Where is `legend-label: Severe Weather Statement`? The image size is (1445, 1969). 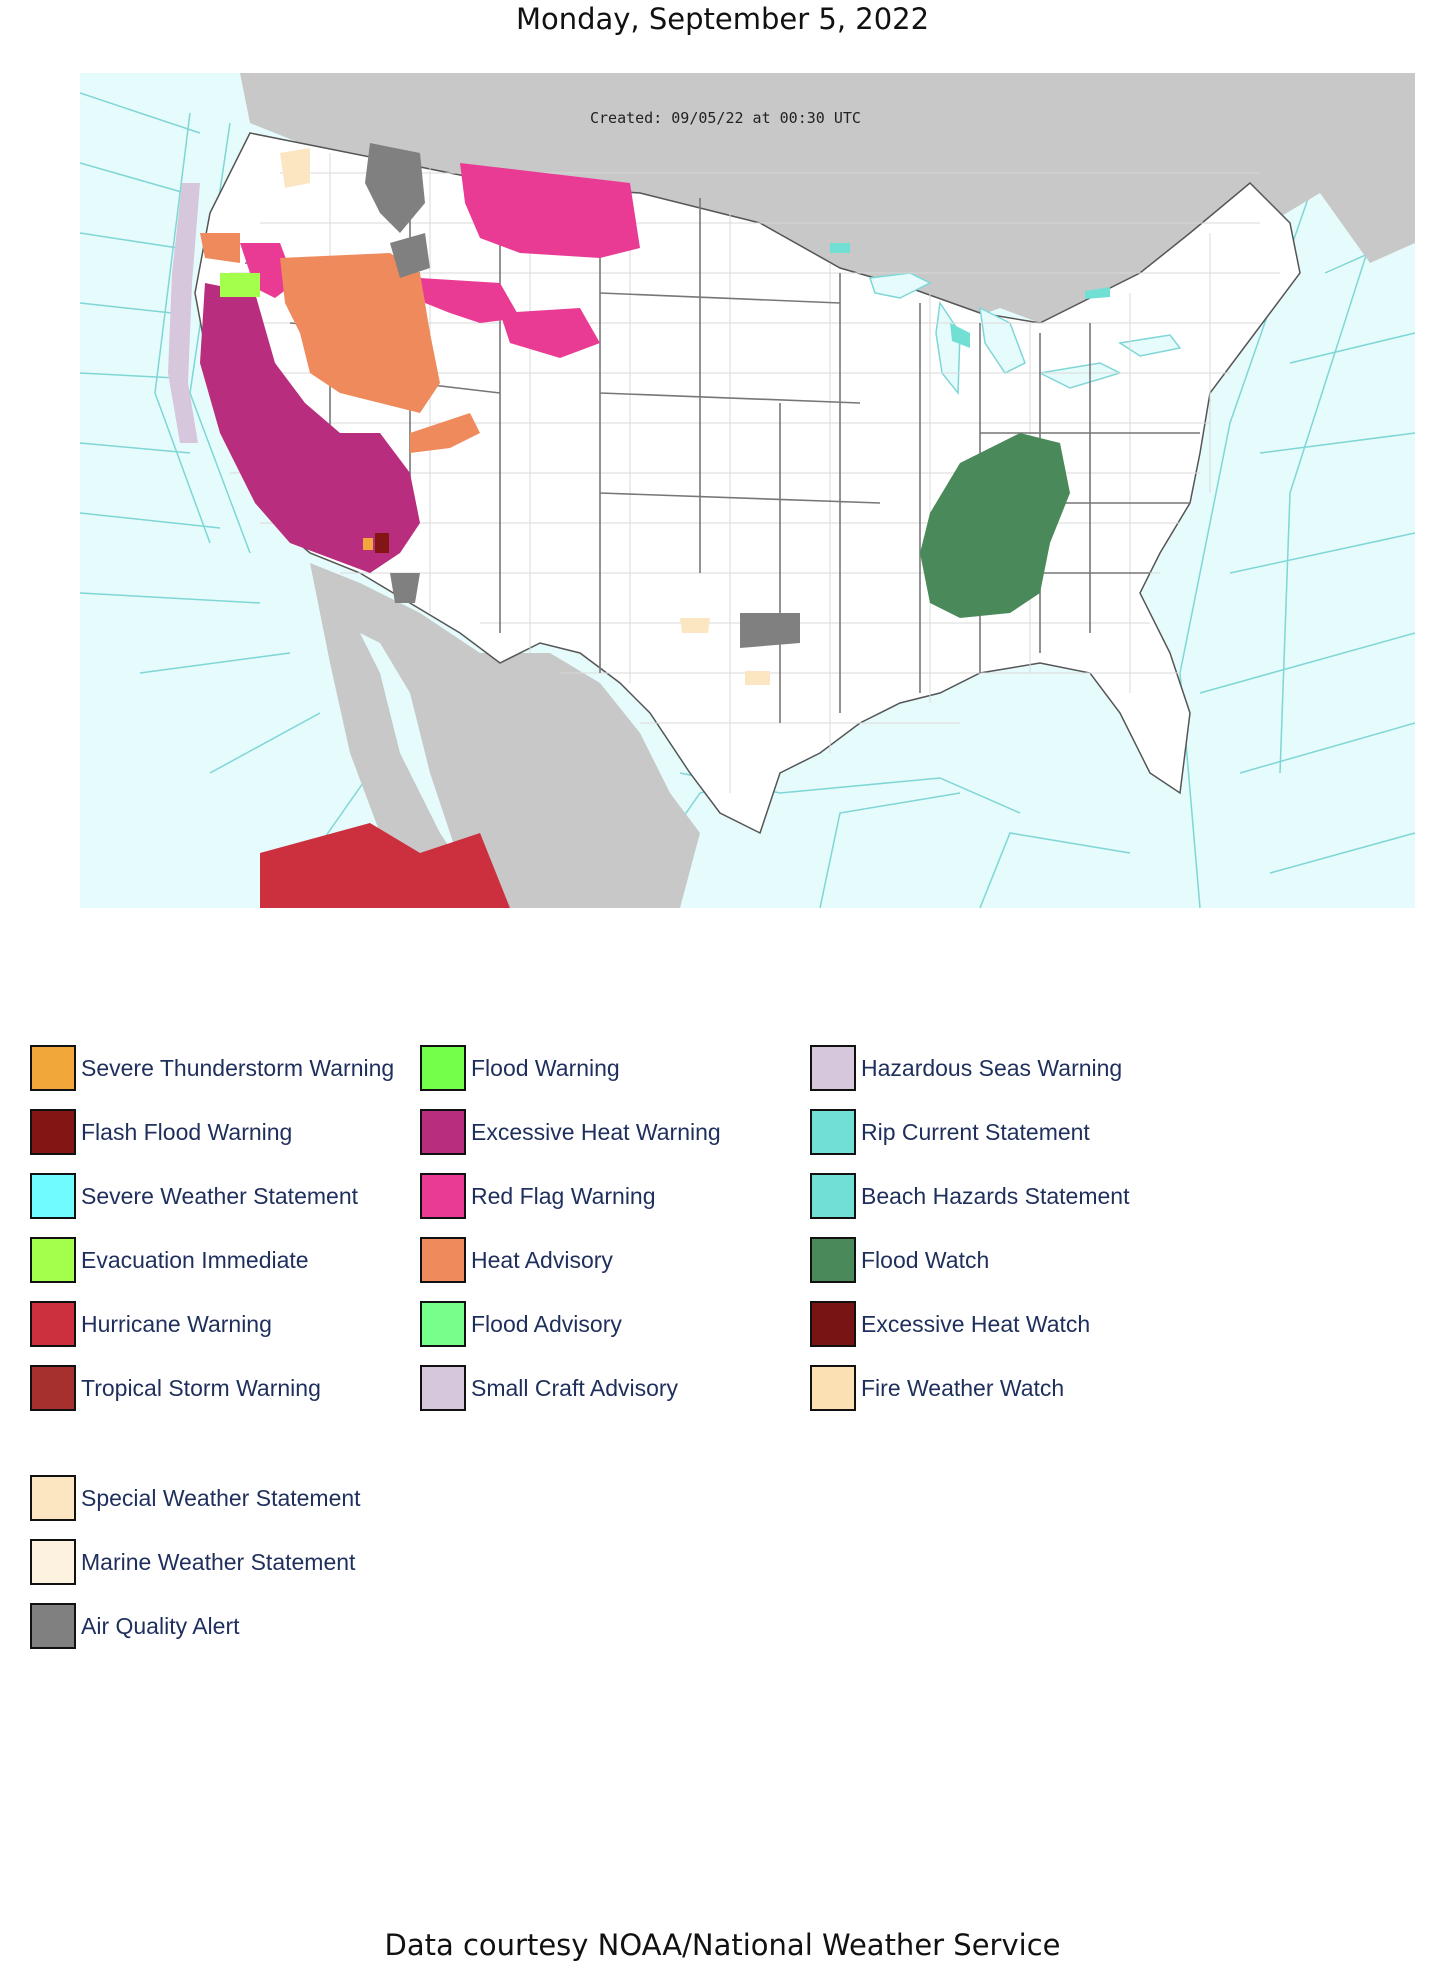
legend-label: Severe Weather Statement is located at coordinates (219, 1195).